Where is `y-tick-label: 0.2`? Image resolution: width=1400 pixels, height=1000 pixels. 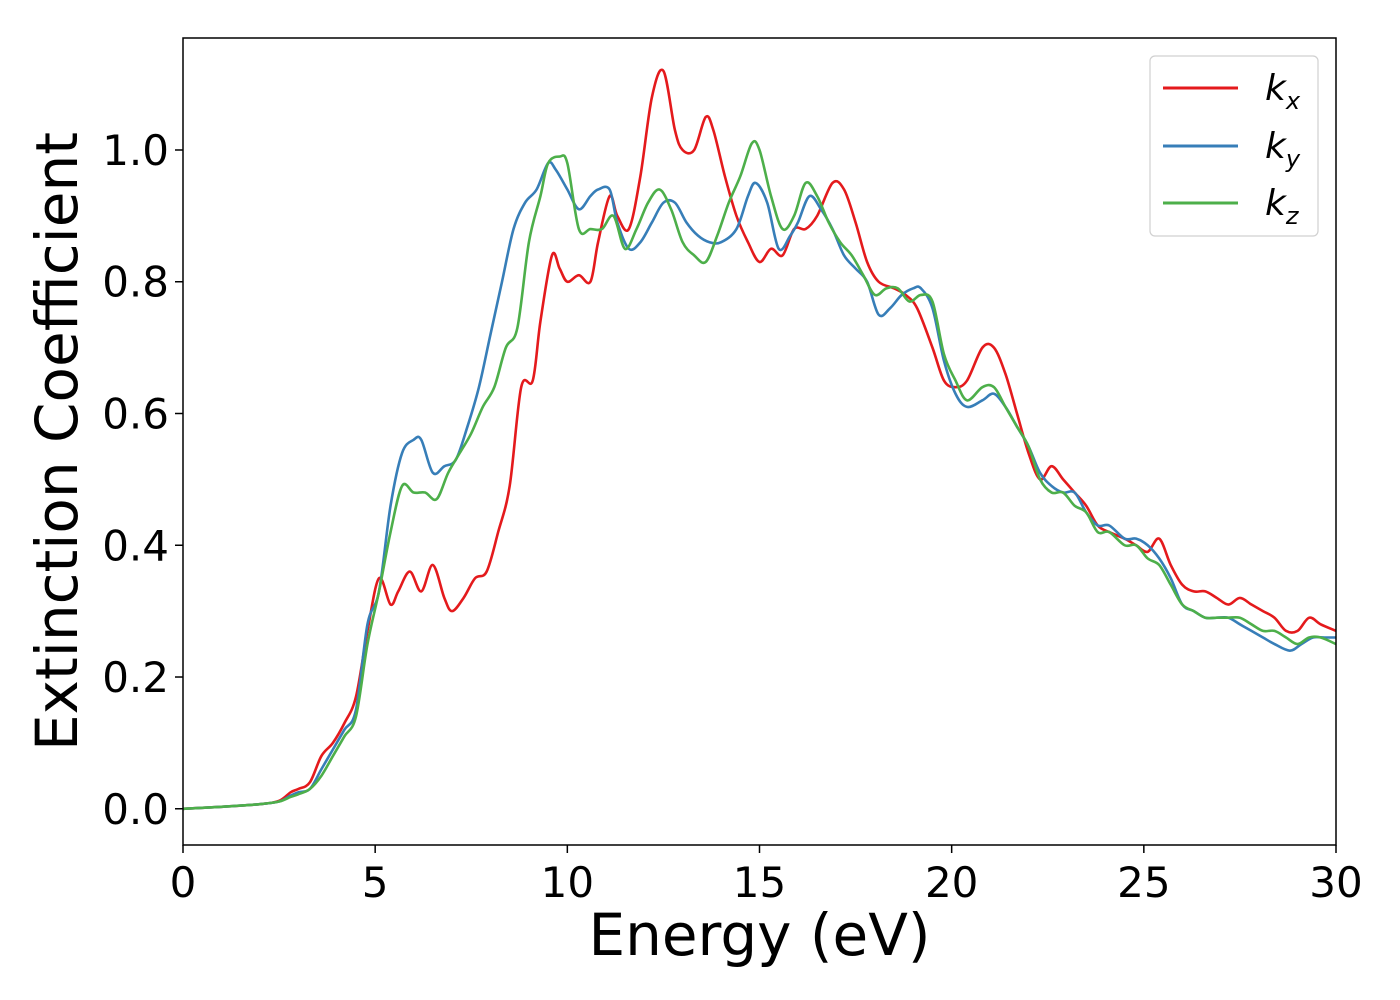 y-tick-label: 0.2 is located at coordinates (135, 677).